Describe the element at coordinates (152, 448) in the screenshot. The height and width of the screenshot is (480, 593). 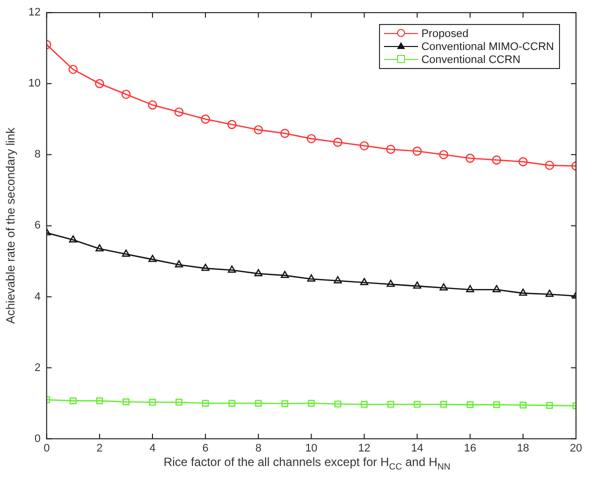
I see `x-tick-label: 4` at that location.